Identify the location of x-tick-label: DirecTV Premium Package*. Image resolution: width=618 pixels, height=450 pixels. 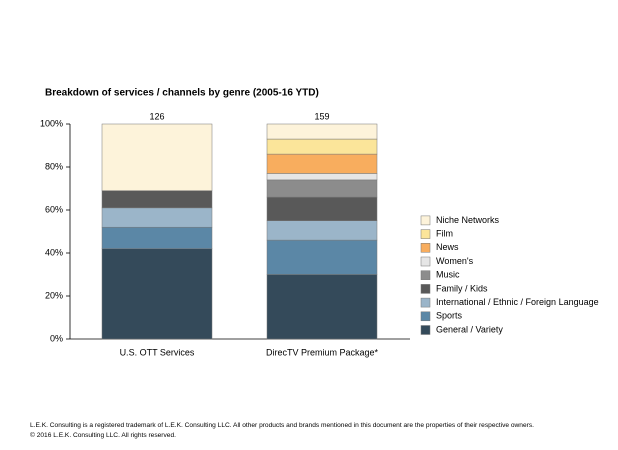
(322, 352).